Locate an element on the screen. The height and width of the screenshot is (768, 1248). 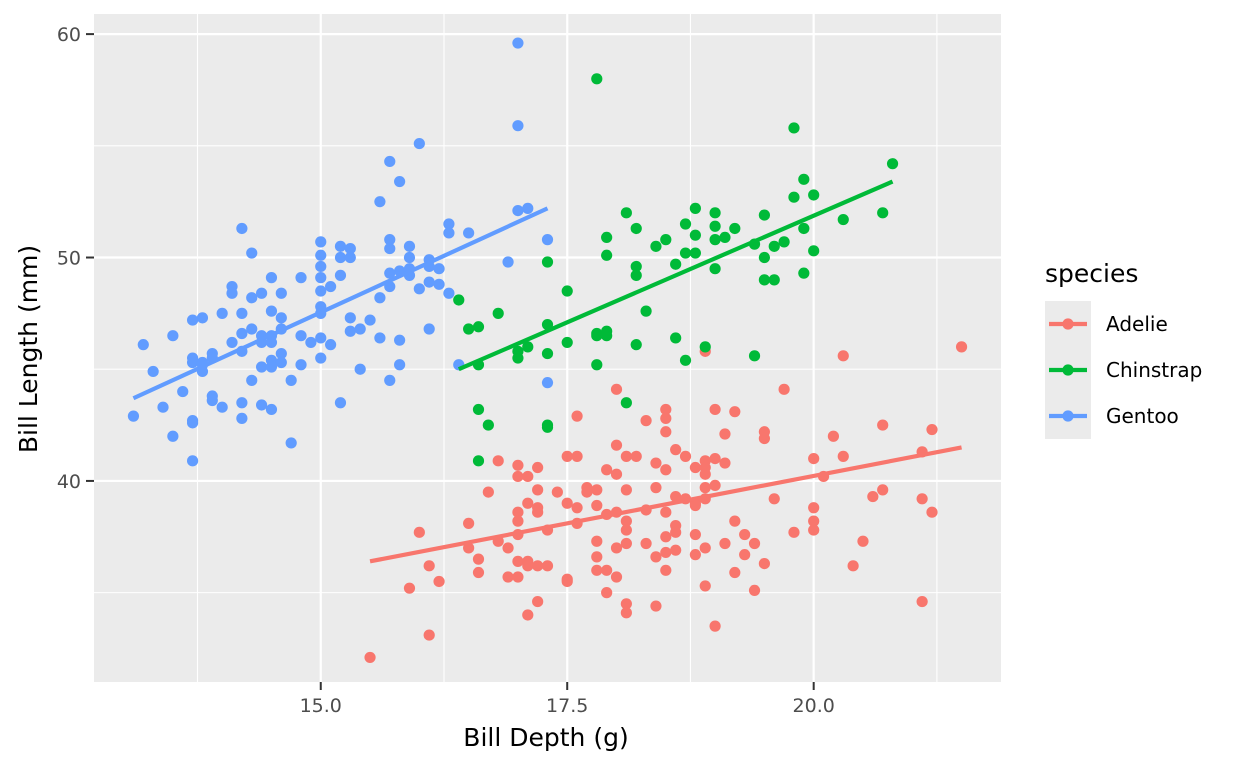
fit-line-gentoo is located at coordinates (340, 303).